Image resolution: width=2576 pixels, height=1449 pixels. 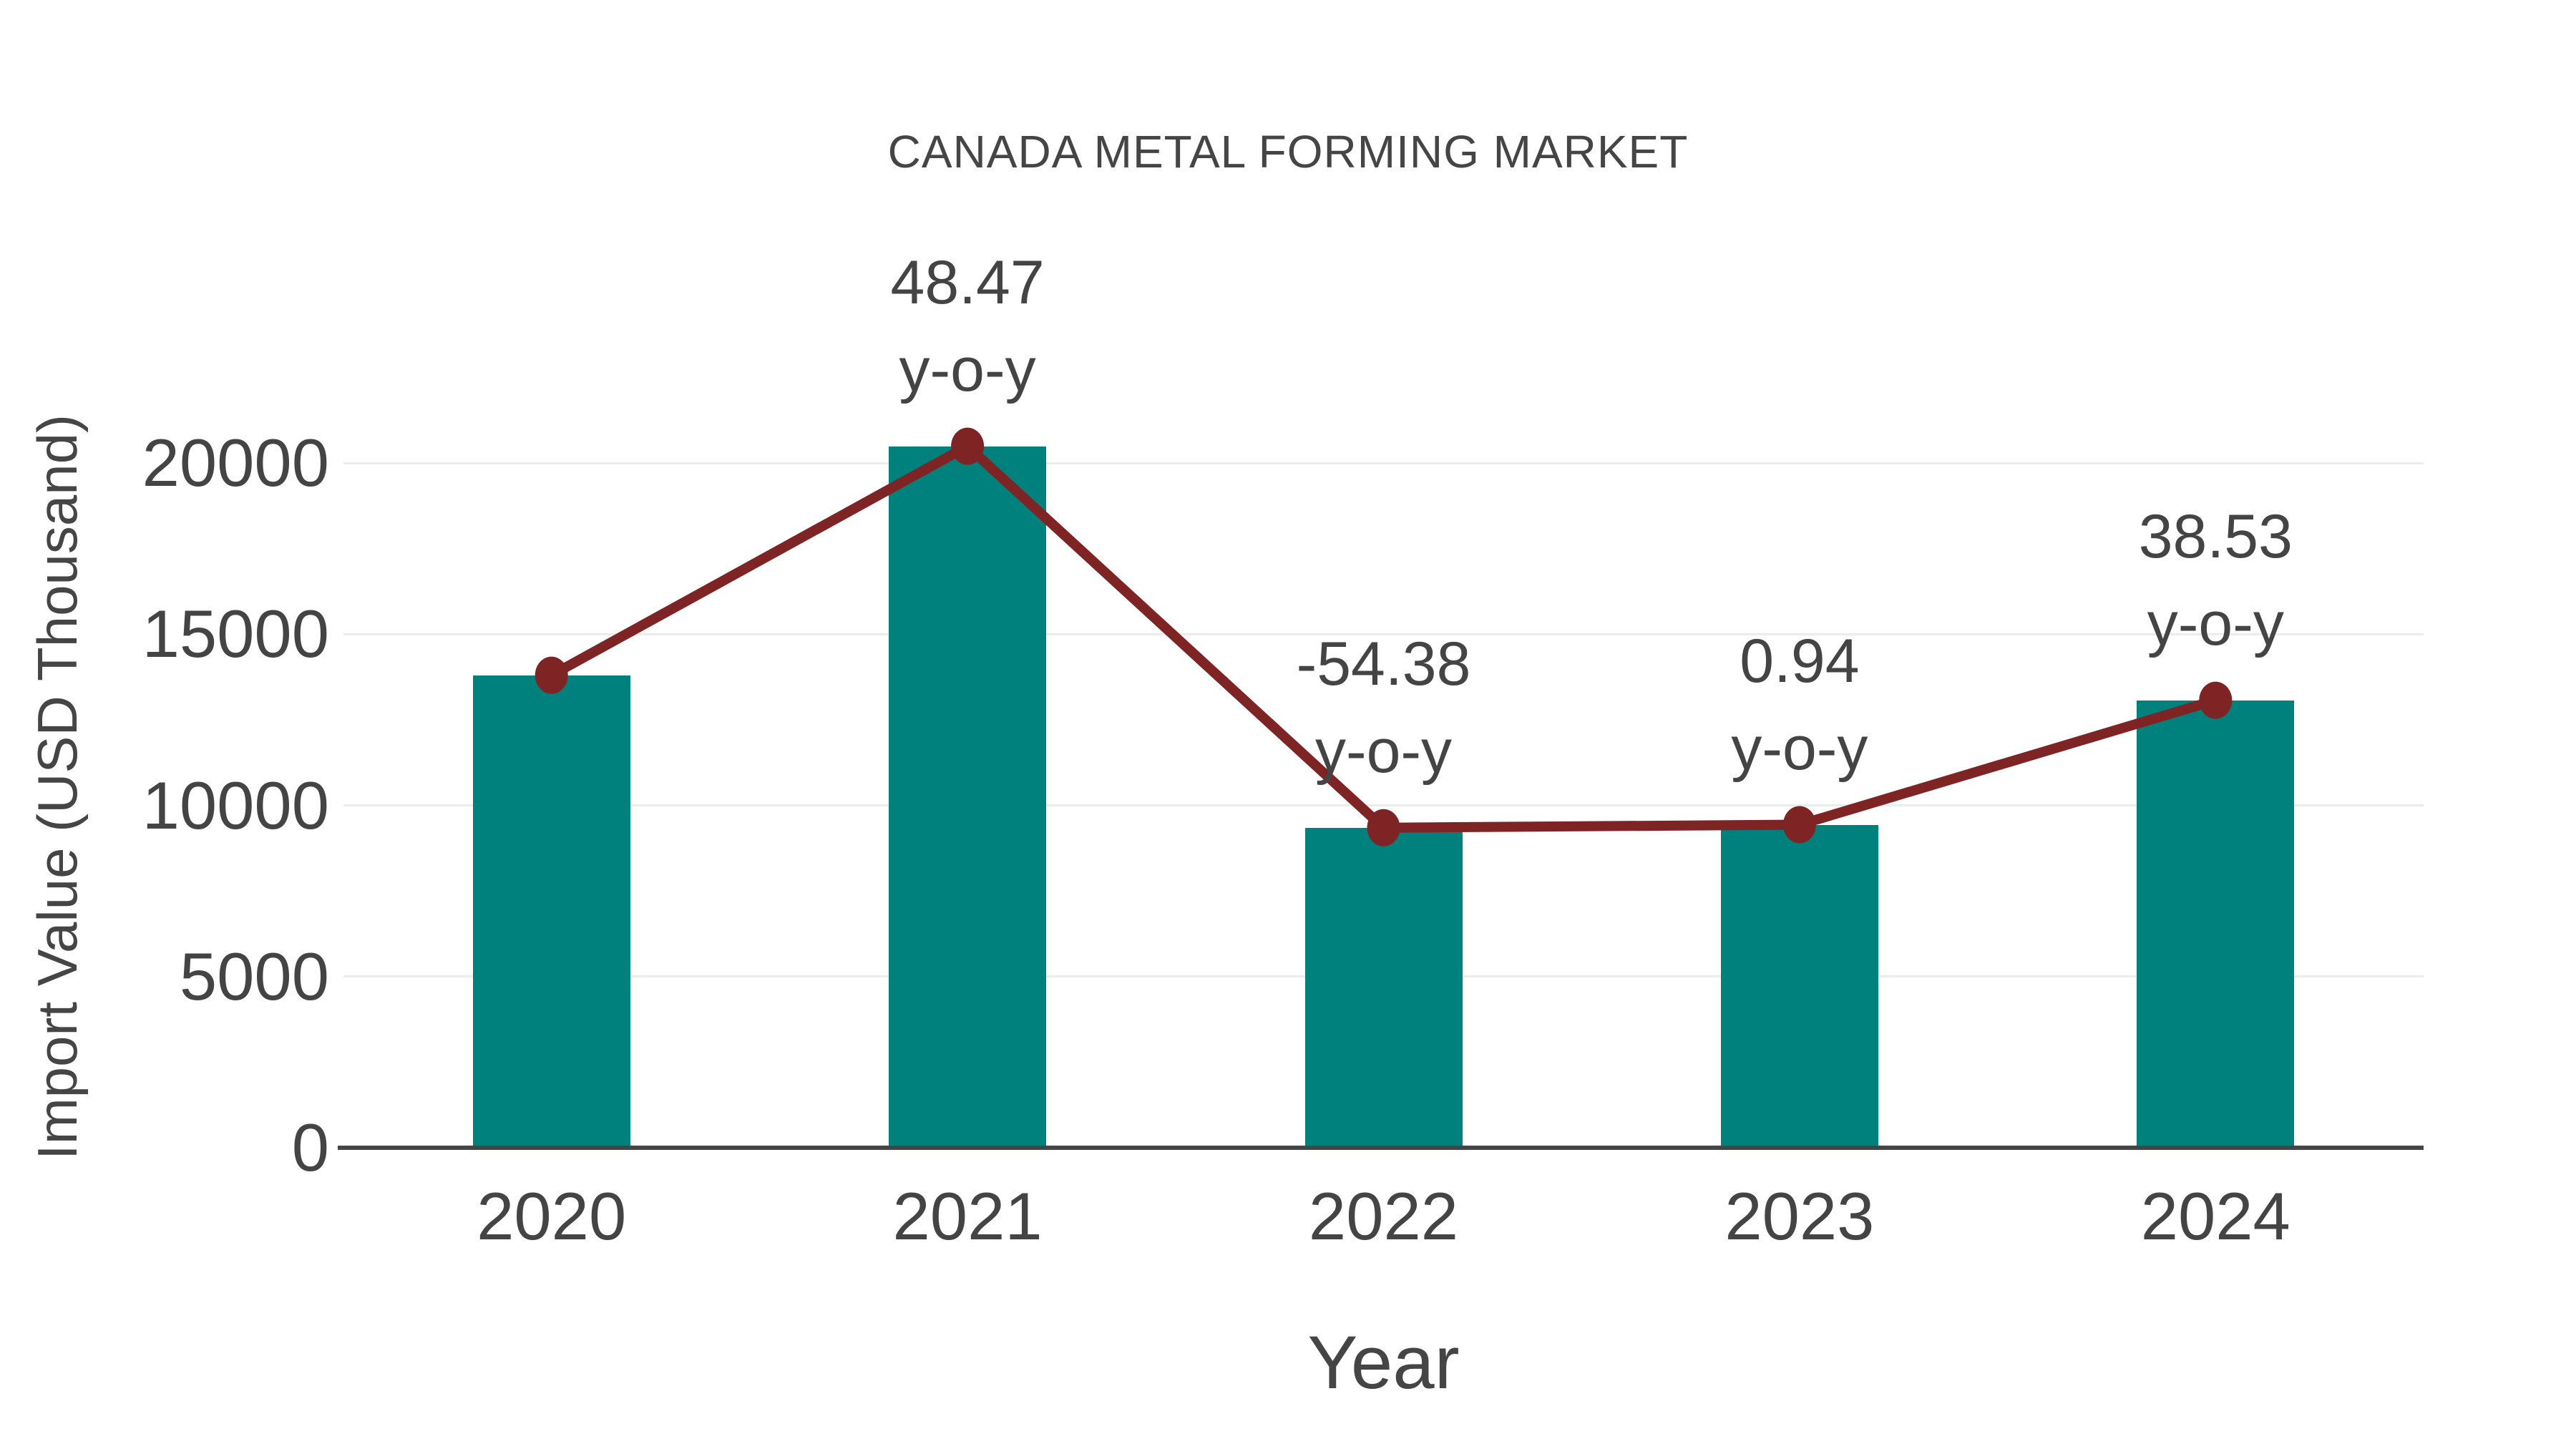 I want to click on x-tick-label-2024: 2024, so click(x=2215, y=1216).